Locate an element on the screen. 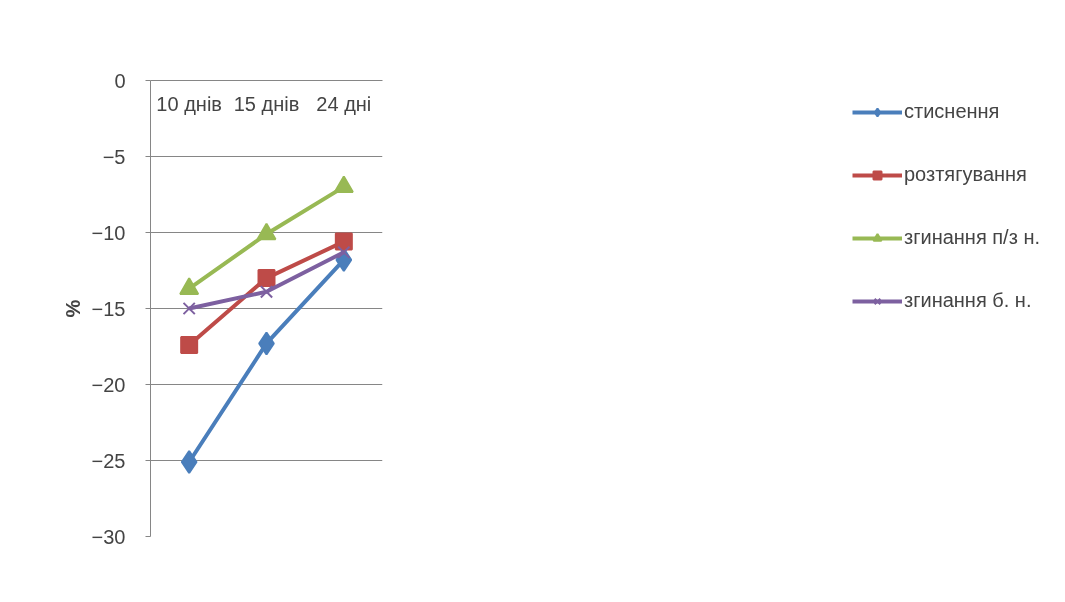  legend-label: стиснення is located at coordinates (952, 111).